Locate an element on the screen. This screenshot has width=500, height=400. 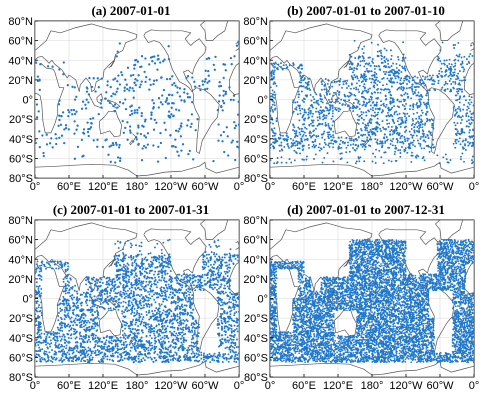
panel-c-point-1915 is located at coordinates (99, 307).